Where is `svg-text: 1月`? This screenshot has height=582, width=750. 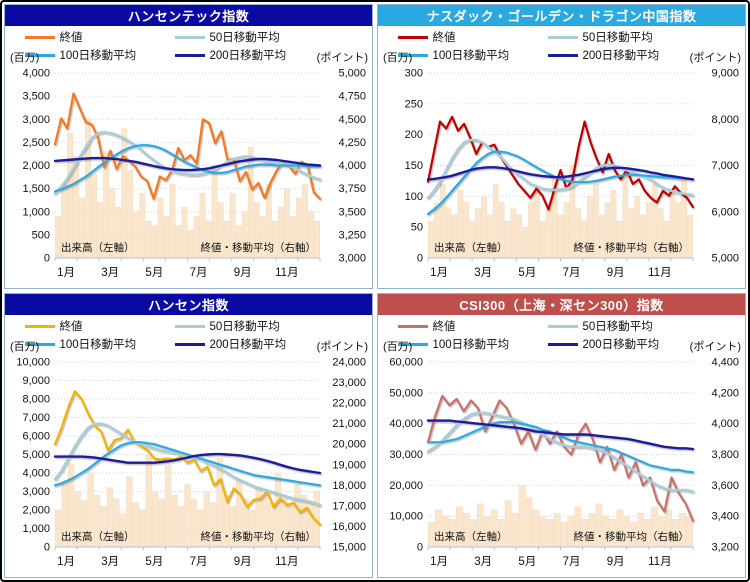
svg-text: 1月 is located at coordinates (439, 562).